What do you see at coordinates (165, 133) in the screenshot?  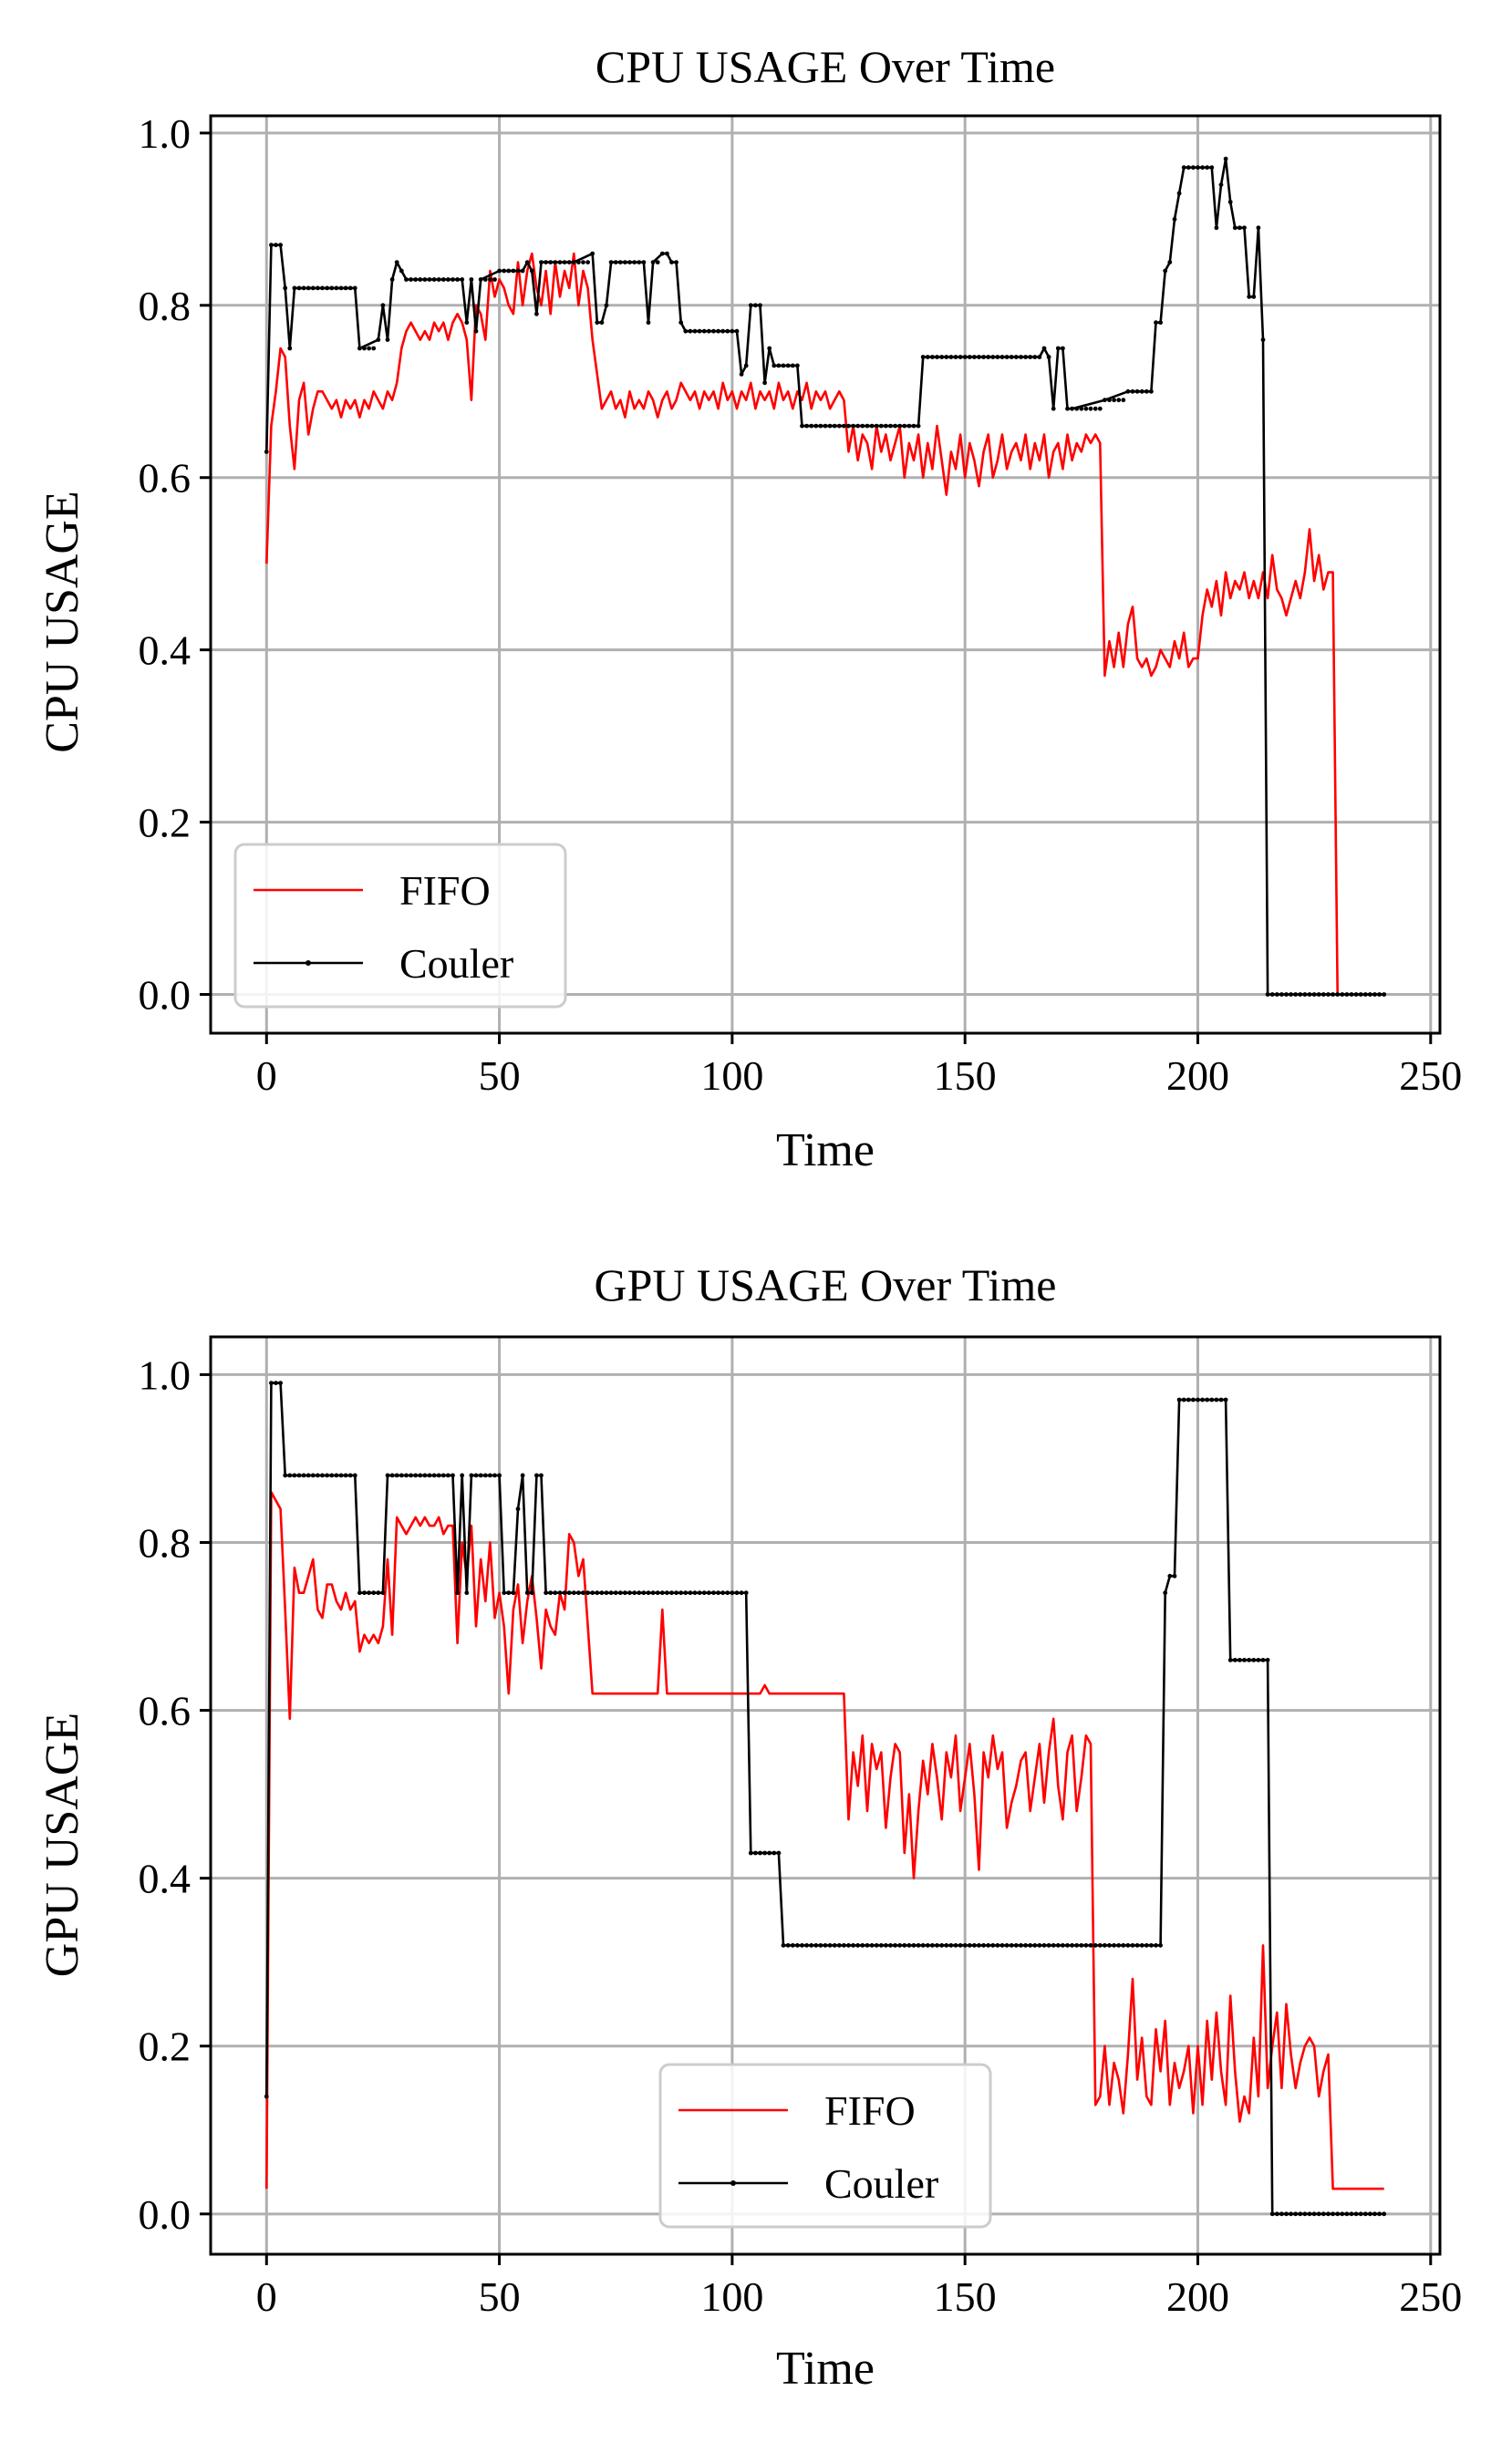 I see `y-tick-label: 1.0` at bounding box center [165, 133].